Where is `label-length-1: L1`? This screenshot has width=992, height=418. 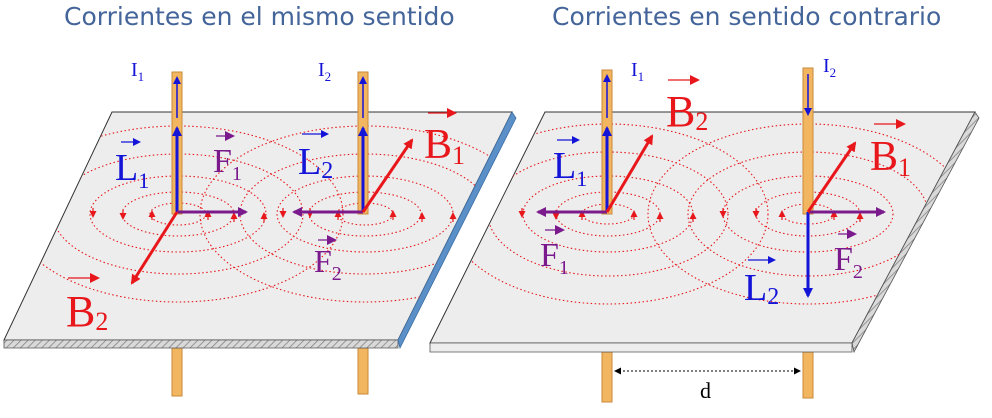
label-length-1: L1 is located at coordinates (132, 170).